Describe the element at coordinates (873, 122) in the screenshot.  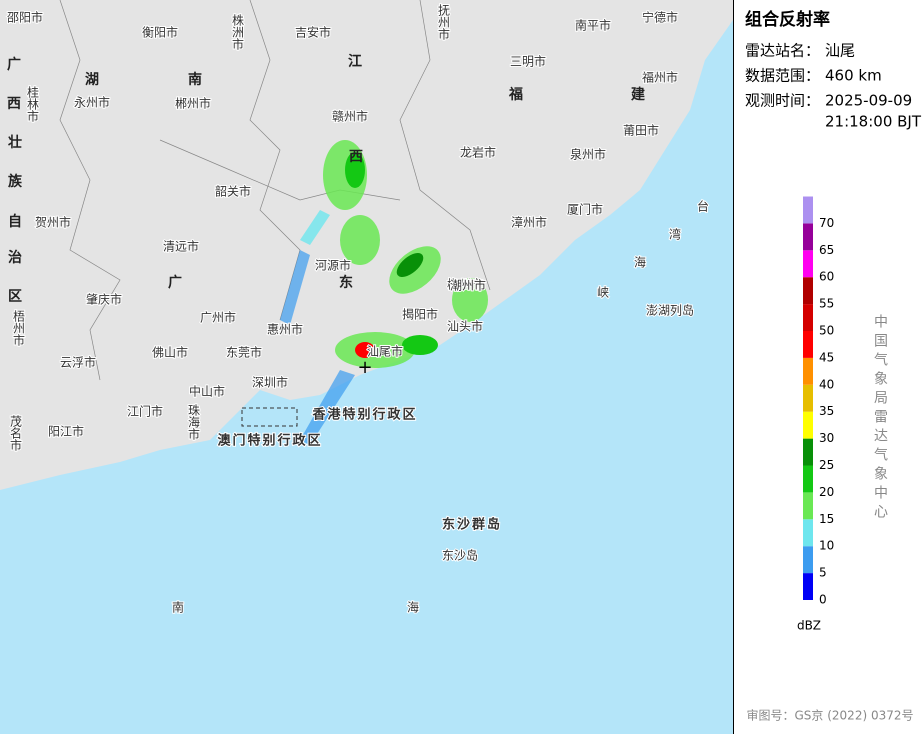
I see `time: 21:18:00 BJT` at that location.